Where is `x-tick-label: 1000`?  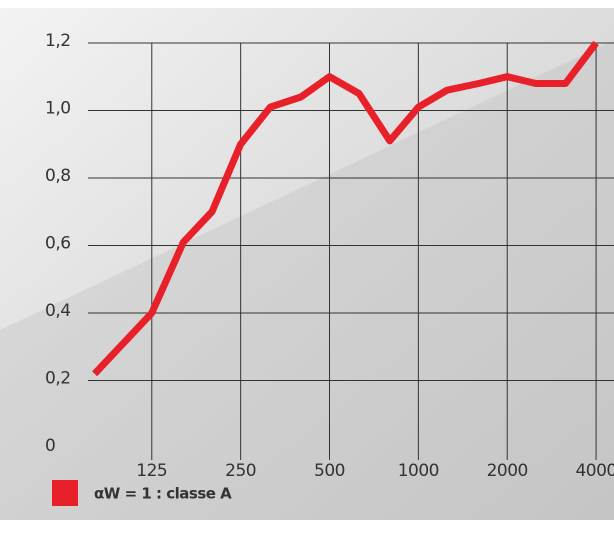
x-tick-label: 1000 is located at coordinates (418, 471).